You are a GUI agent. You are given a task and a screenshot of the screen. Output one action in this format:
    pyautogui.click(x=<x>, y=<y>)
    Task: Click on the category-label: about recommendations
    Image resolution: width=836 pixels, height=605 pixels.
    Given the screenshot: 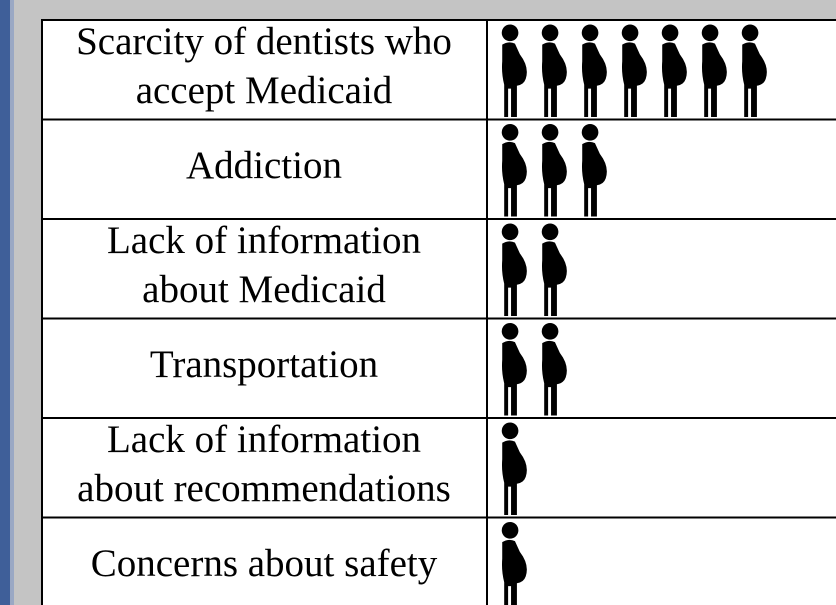 What is the action you would take?
    pyautogui.click(x=264, y=488)
    